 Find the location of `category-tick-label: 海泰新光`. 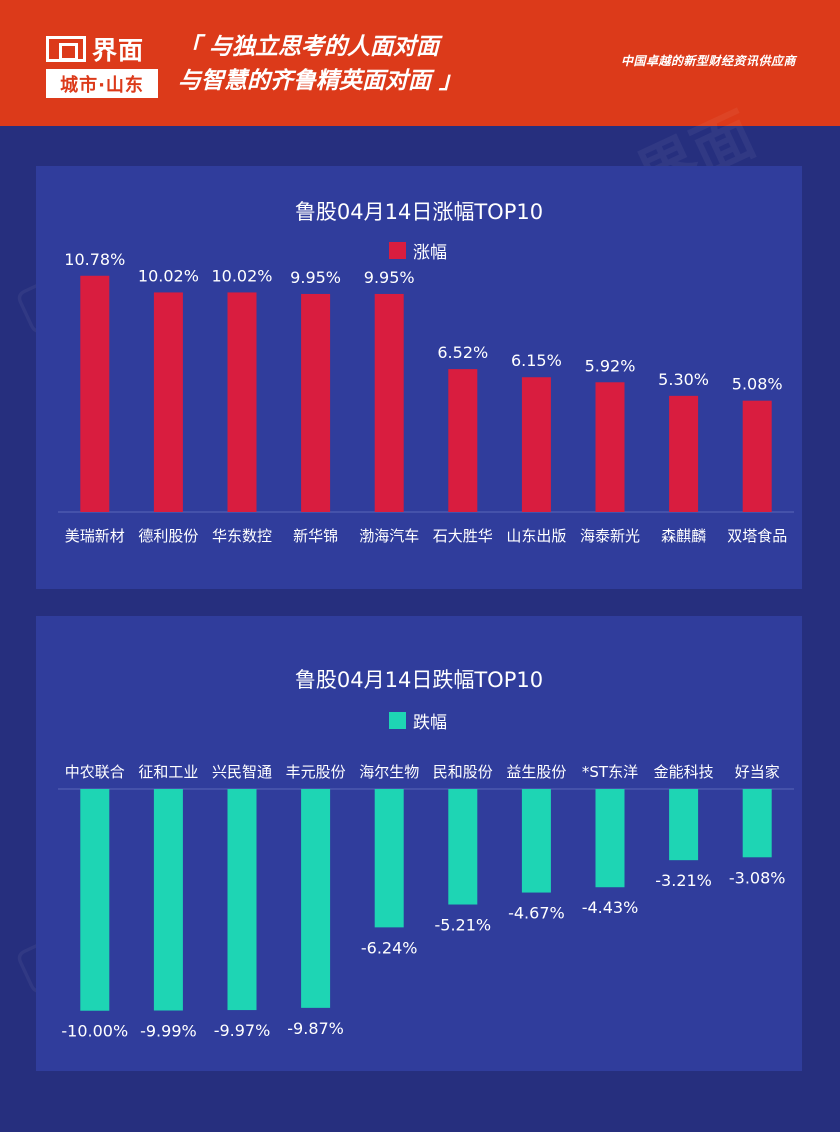

category-tick-label: 海泰新光 is located at coordinates (610, 536).